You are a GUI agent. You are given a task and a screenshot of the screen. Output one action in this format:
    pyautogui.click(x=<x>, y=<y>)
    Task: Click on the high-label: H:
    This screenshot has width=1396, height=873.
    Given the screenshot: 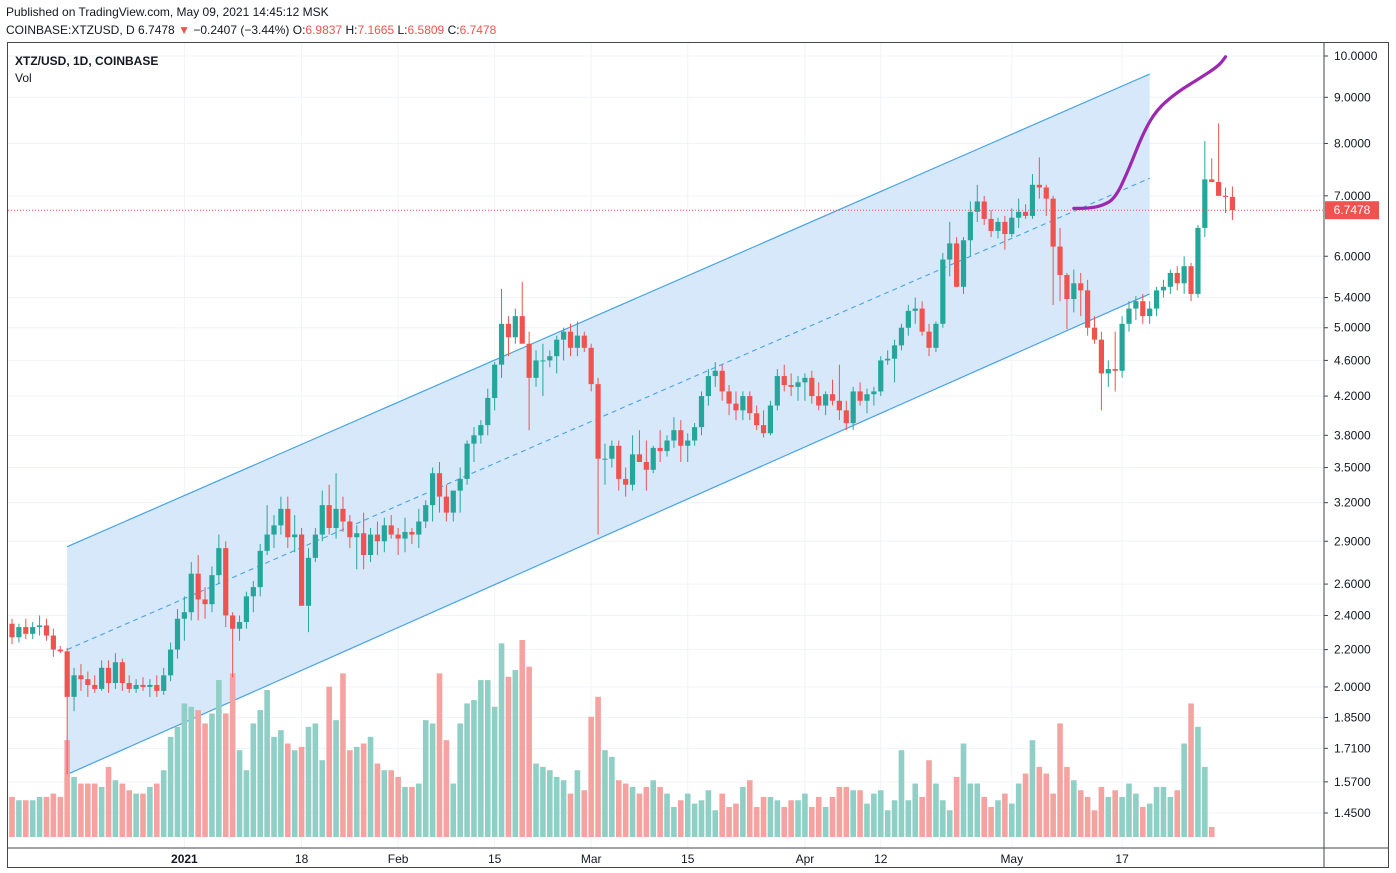 What is the action you would take?
    pyautogui.click(x=351, y=30)
    